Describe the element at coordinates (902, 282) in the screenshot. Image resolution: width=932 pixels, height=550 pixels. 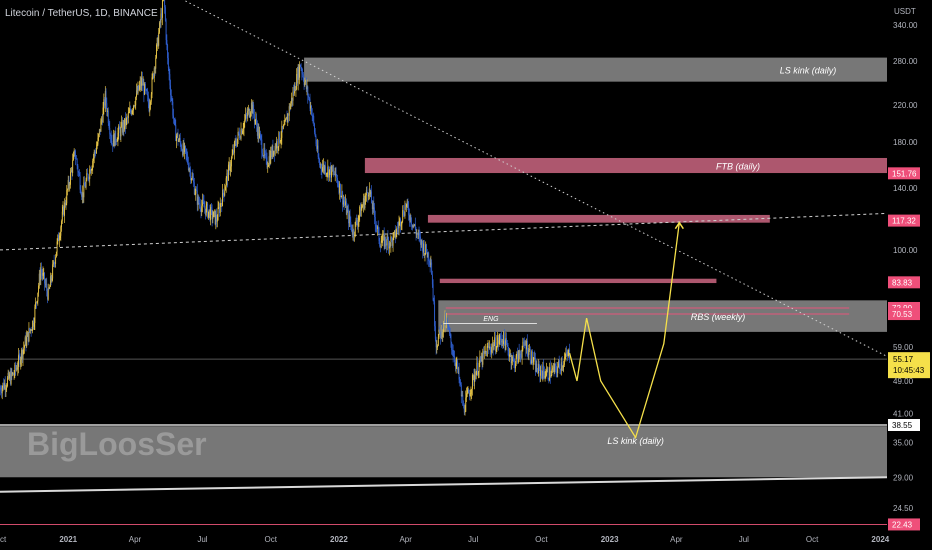
I see `price-label-text: 83.83` at that location.